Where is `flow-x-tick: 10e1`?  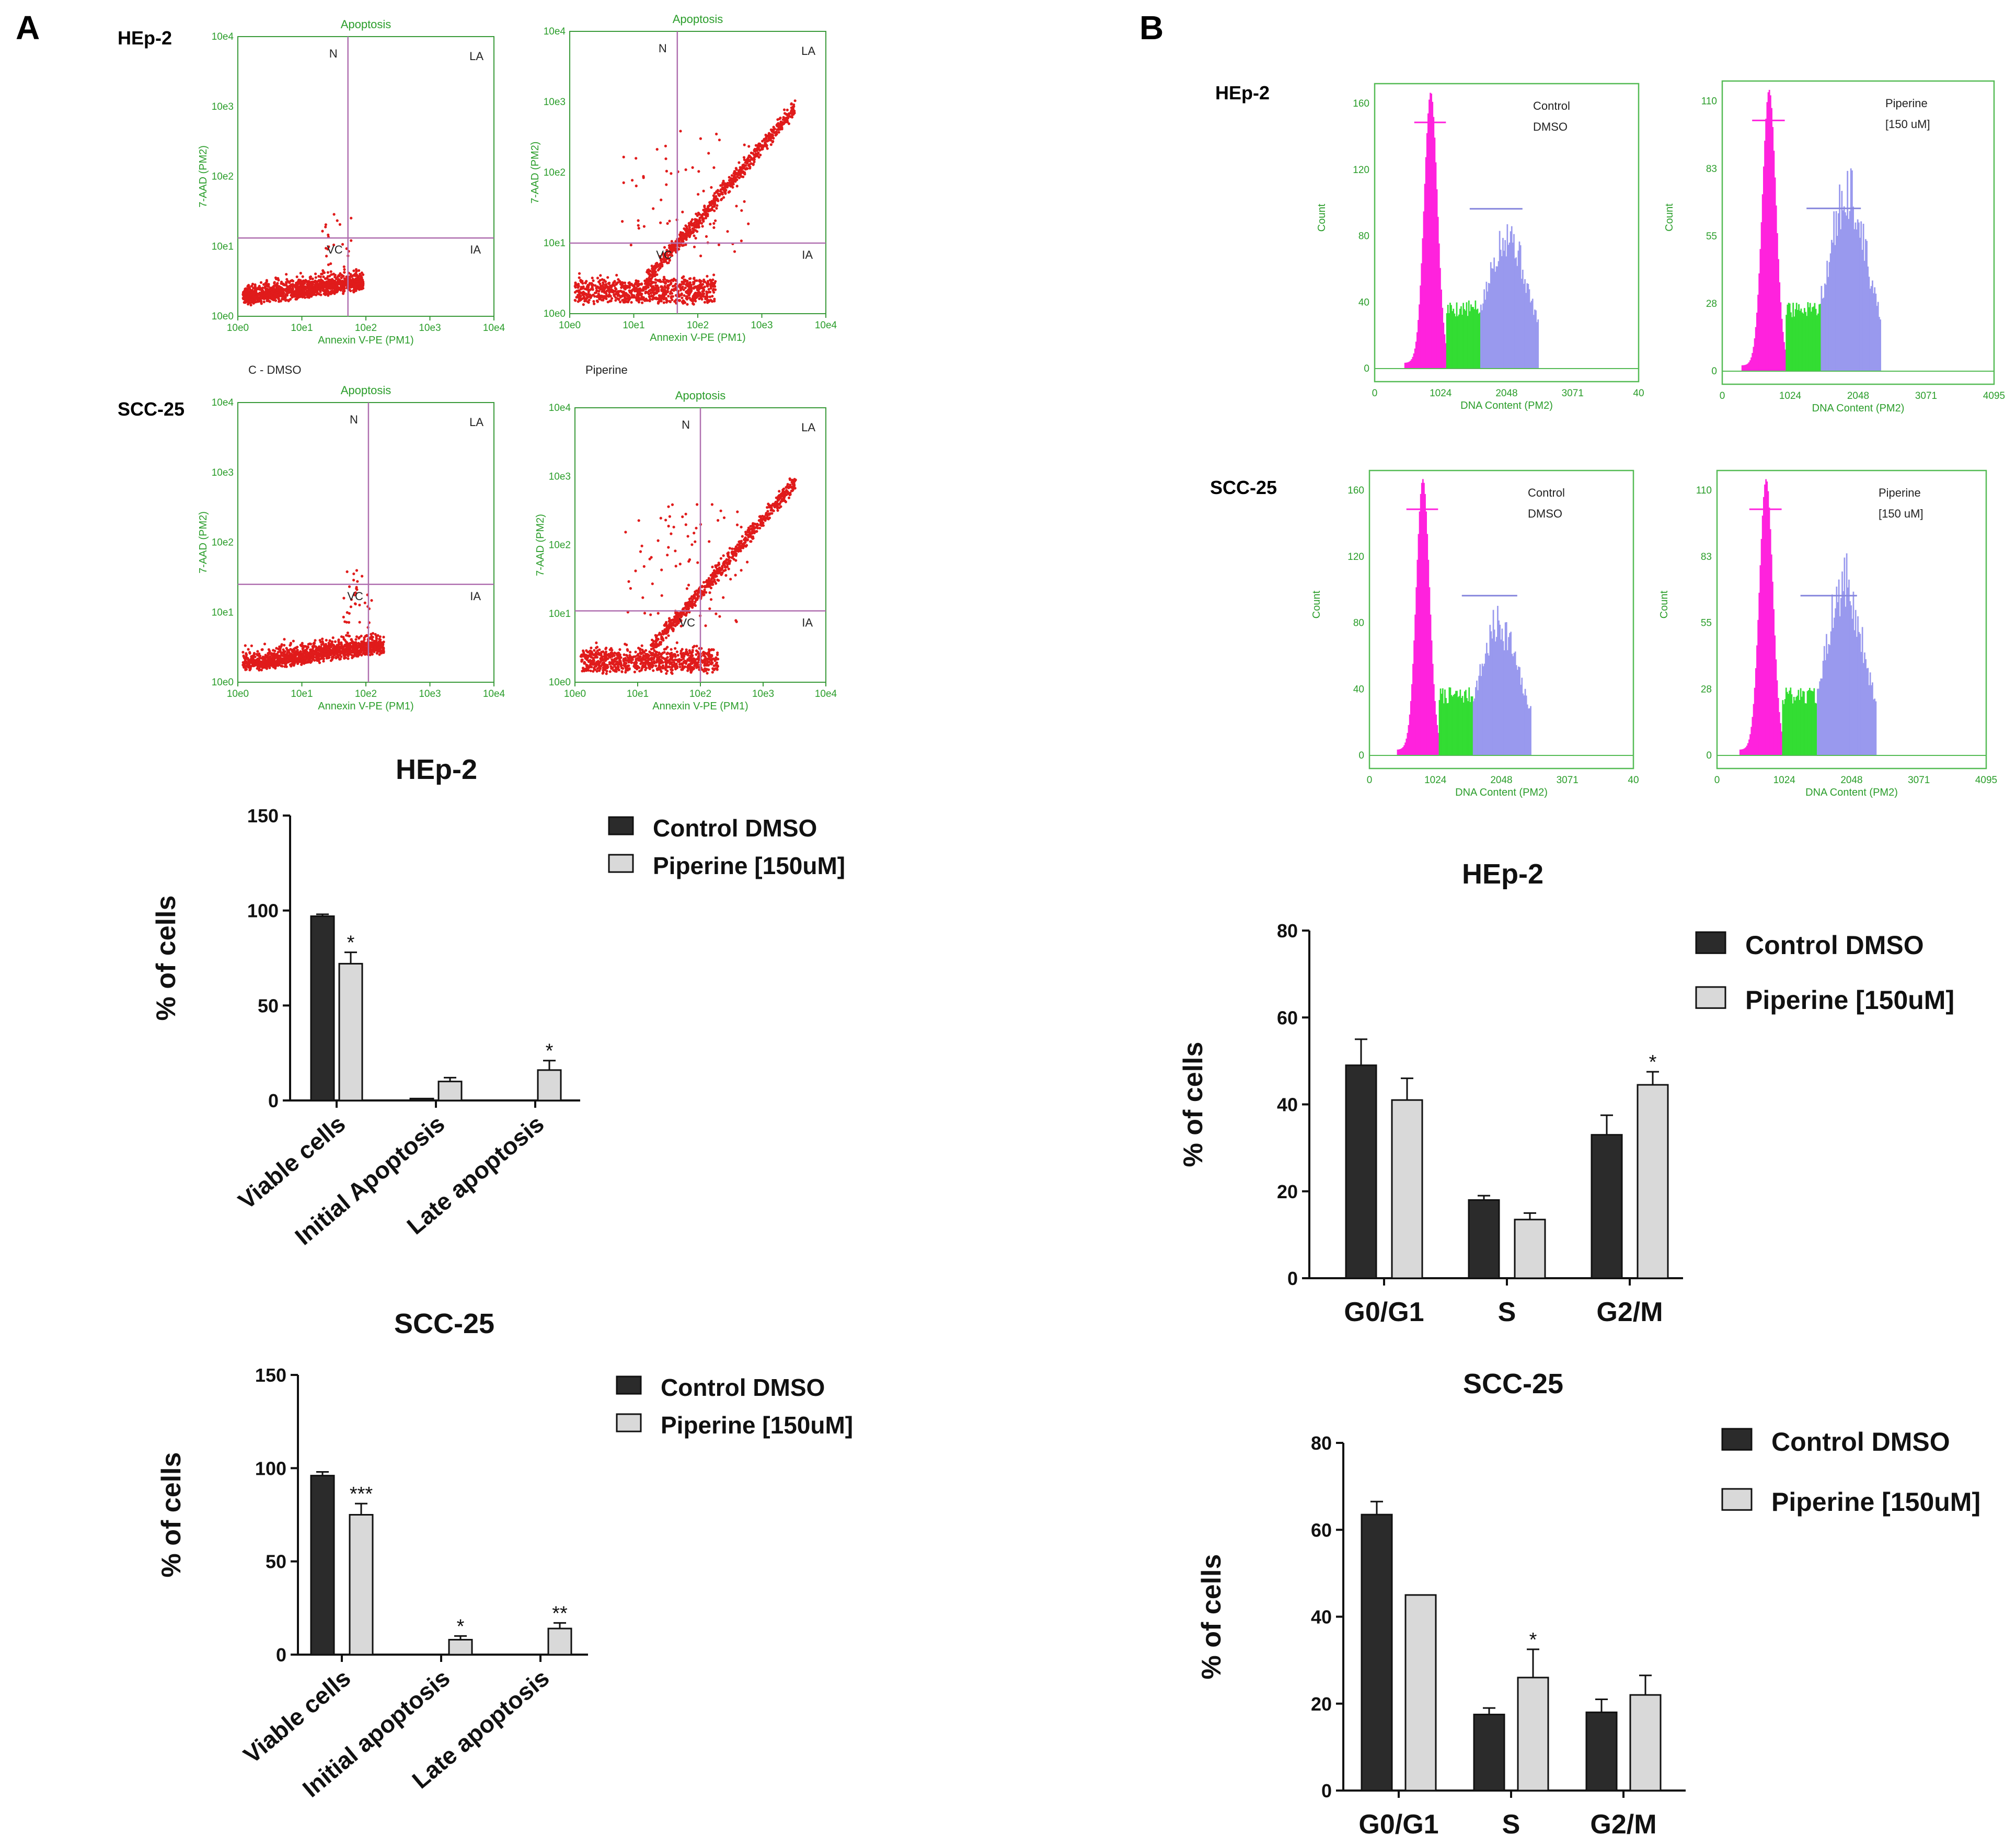
flow-x-tick: 10e1 is located at coordinates (638, 694).